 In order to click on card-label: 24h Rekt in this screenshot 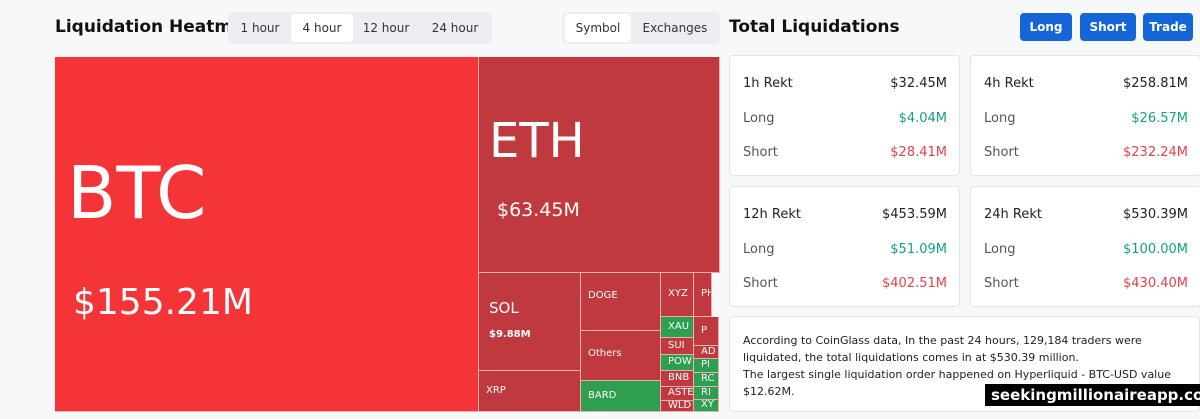, I will do `click(1013, 214)`.